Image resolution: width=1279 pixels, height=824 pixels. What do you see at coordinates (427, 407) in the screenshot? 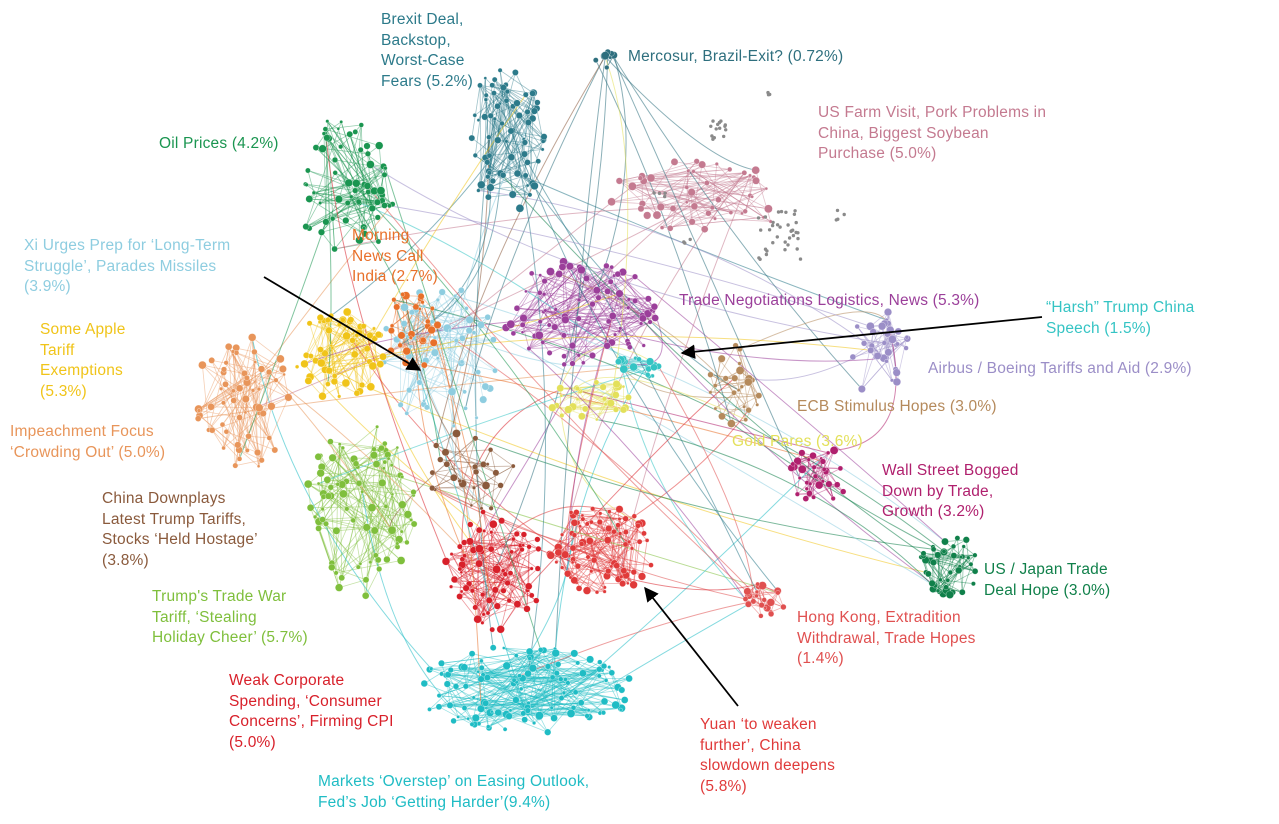
I see `node-xi` at bounding box center [427, 407].